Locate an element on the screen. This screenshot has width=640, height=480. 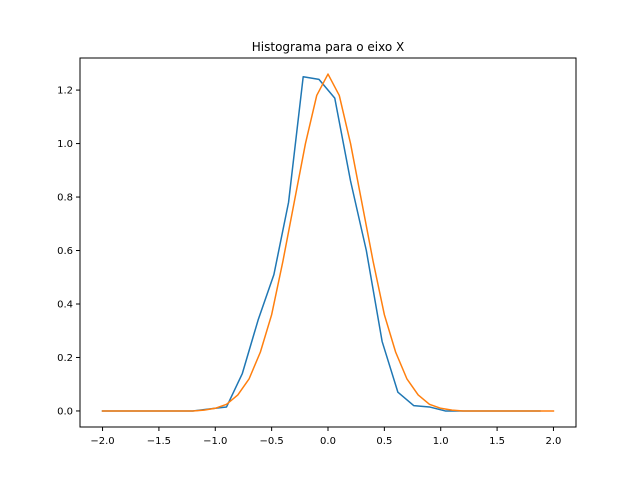
x-tick-label: −1.0 is located at coordinates (215, 441).